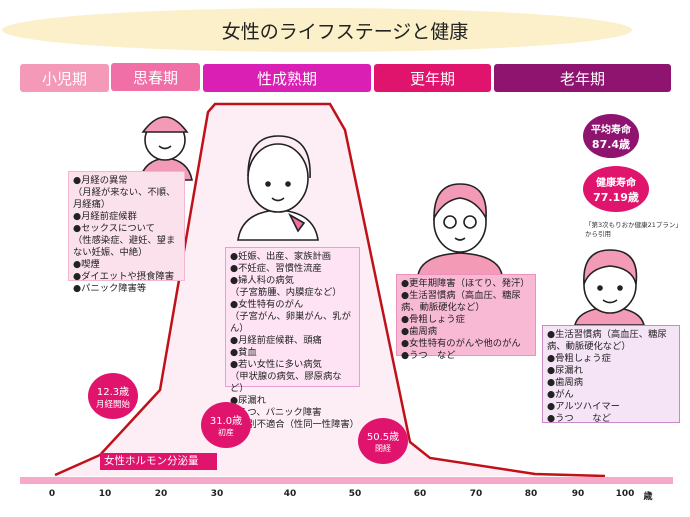 The width and height of the screenshot is (690, 517). What do you see at coordinates (420, 494) in the screenshot?
I see `axis-tick: 60` at bounding box center [420, 494].